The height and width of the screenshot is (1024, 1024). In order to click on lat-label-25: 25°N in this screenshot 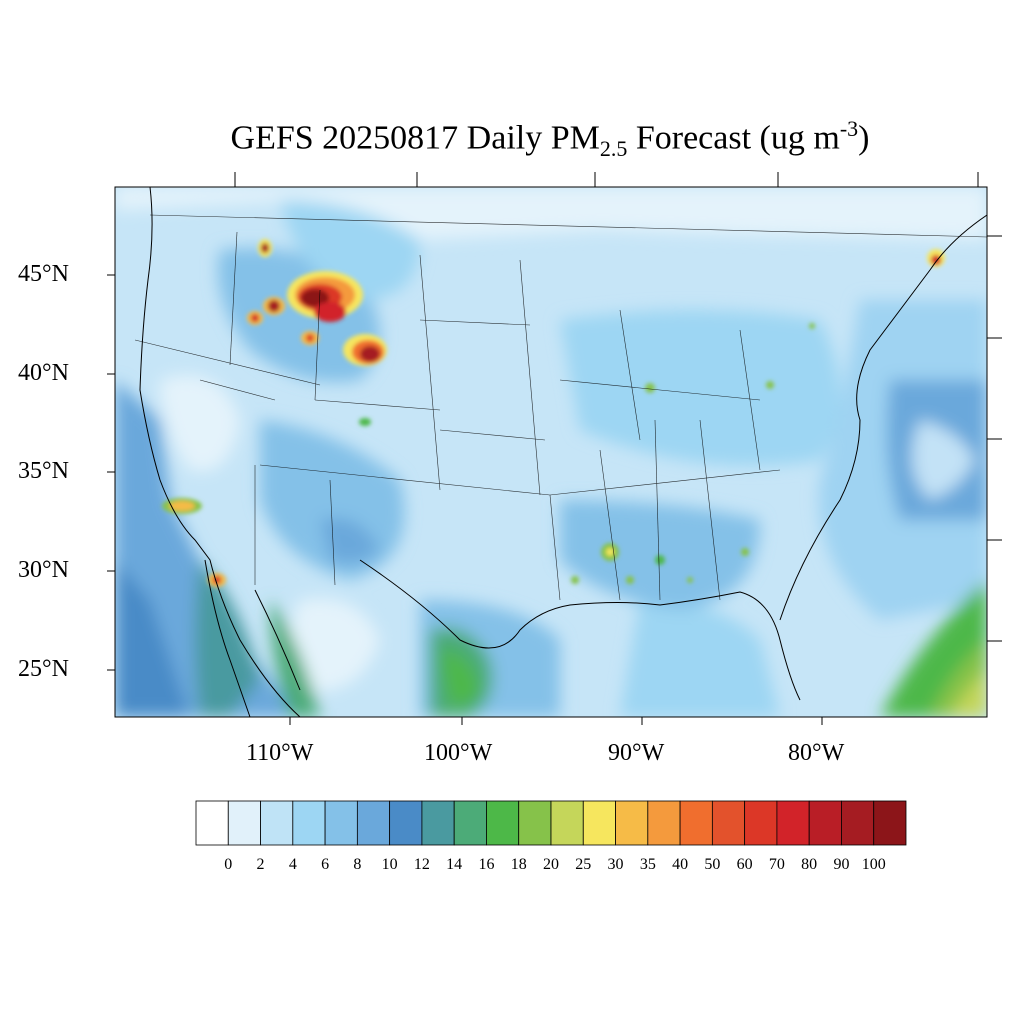, I will do `click(43, 669)`.